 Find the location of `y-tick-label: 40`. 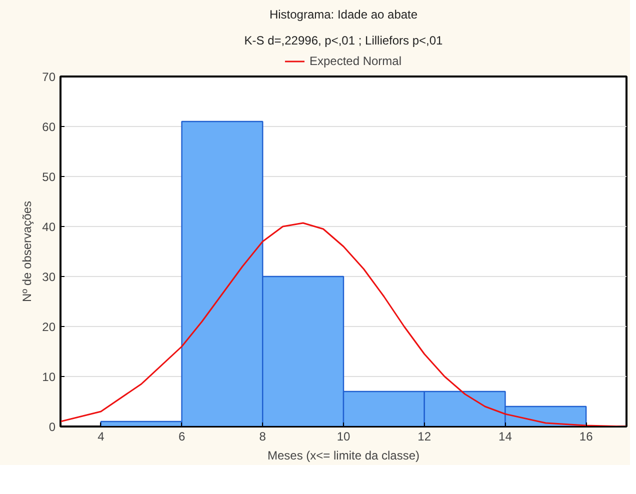

y-tick-label: 40 is located at coordinates (49, 227).